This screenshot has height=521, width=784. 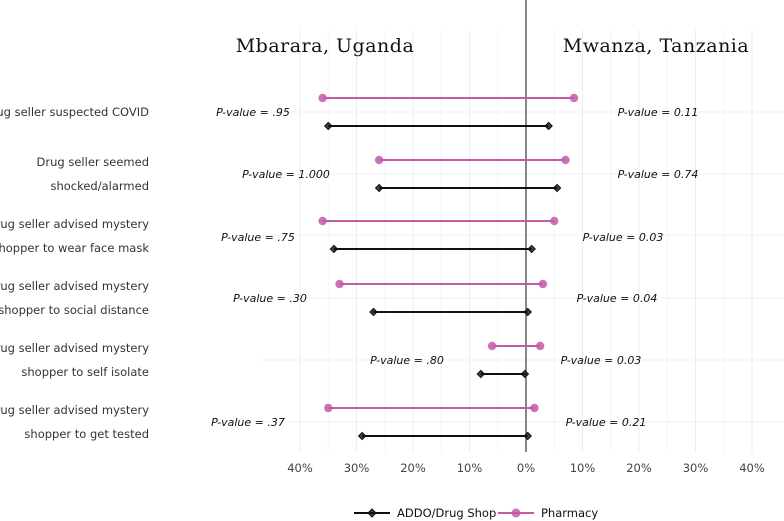 I want to click on category-label: shocked/alarmed, so click(x=99, y=186).